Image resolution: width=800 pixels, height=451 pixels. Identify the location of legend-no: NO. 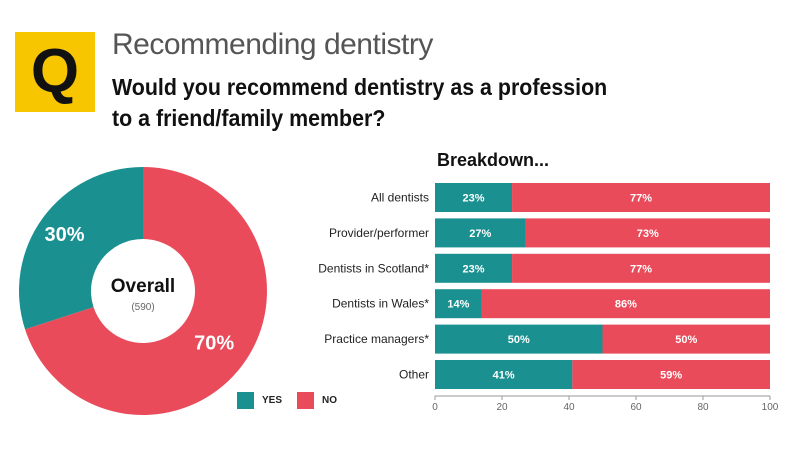
(317, 400).